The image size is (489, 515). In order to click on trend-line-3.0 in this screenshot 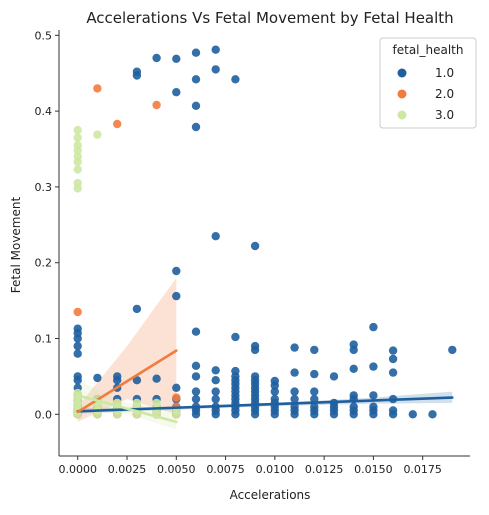, I will do `click(127, 409)`.